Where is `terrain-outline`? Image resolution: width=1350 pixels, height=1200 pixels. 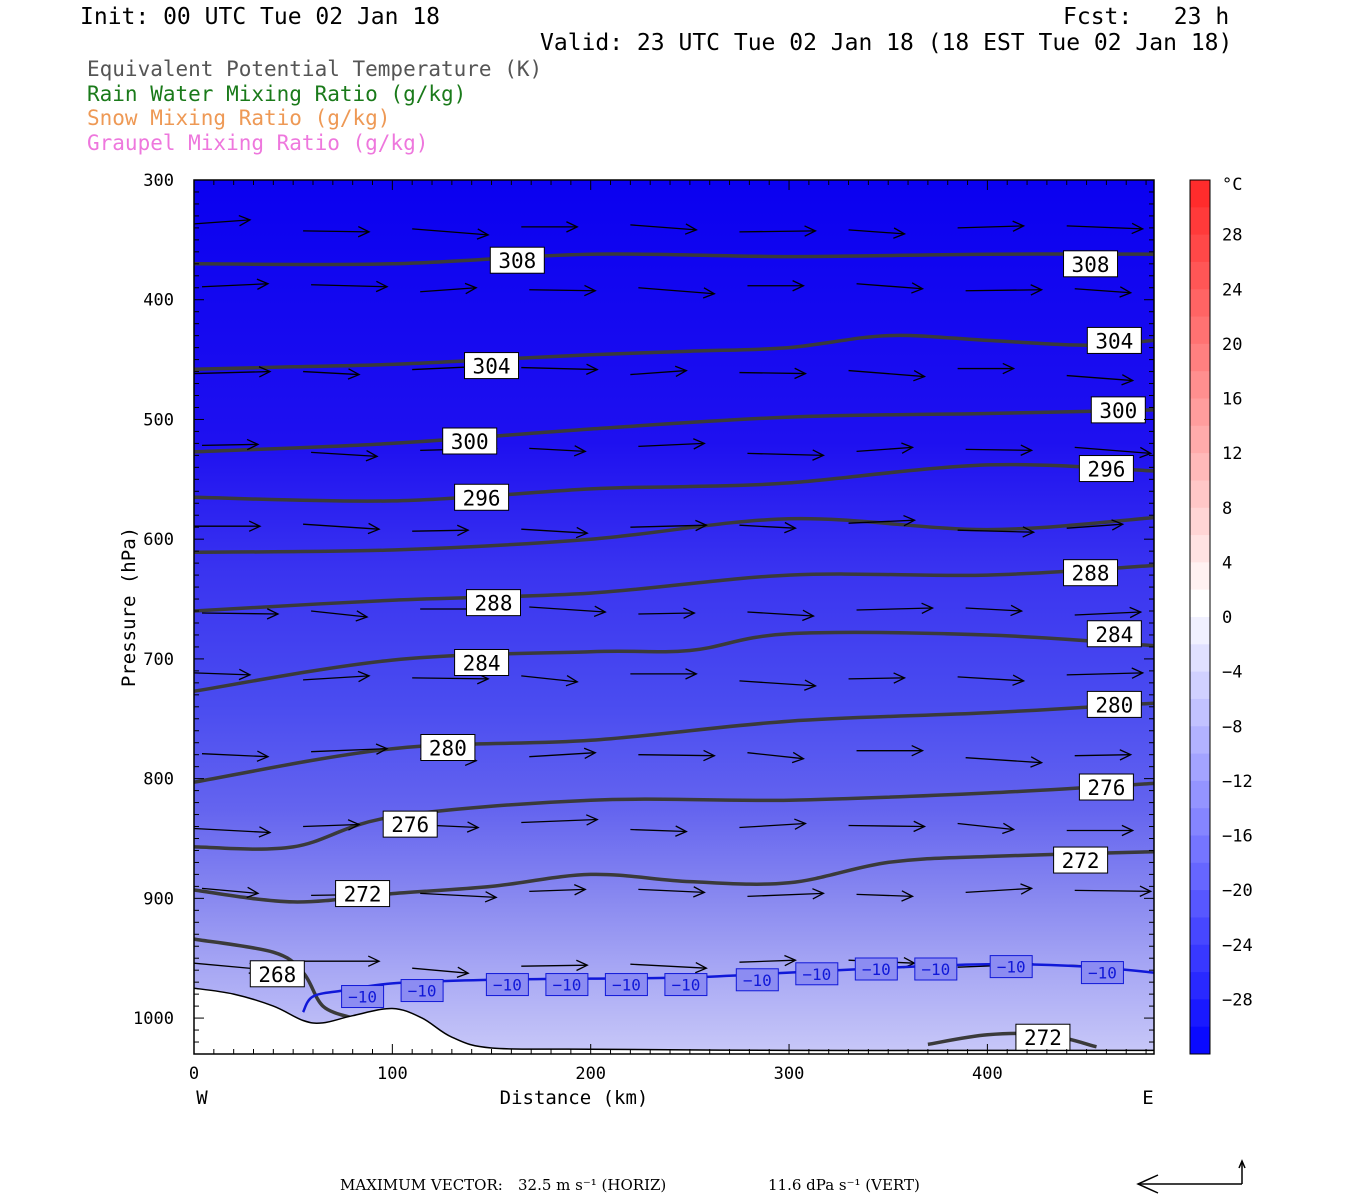
terrain-outline is located at coordinates (673, 1019).